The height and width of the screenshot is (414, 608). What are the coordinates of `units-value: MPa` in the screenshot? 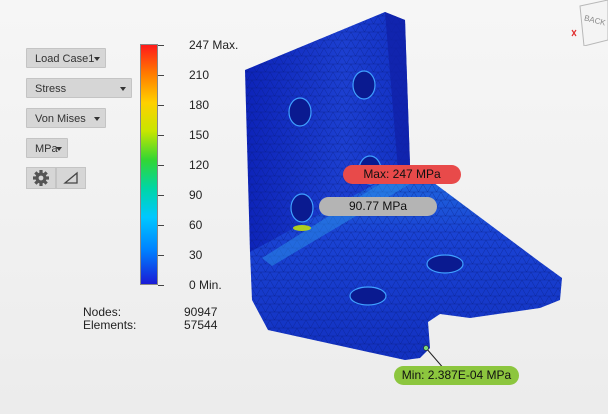 It's located at (46, 149).